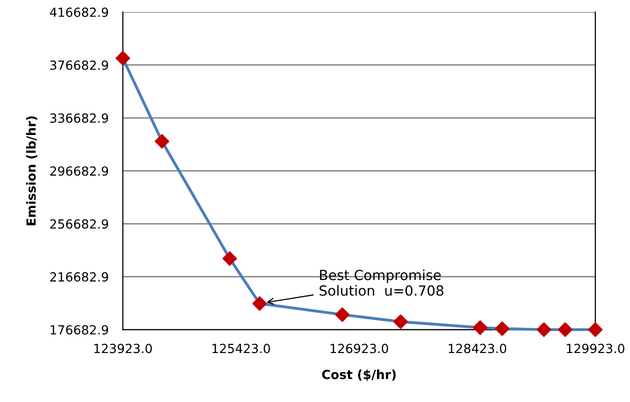 This screenshot has height=402, width=630. What do you see at coordinates (79, 65) in the screenshot?
I see `y-tick-label: 376682.9` at bounding box center [79, 65].